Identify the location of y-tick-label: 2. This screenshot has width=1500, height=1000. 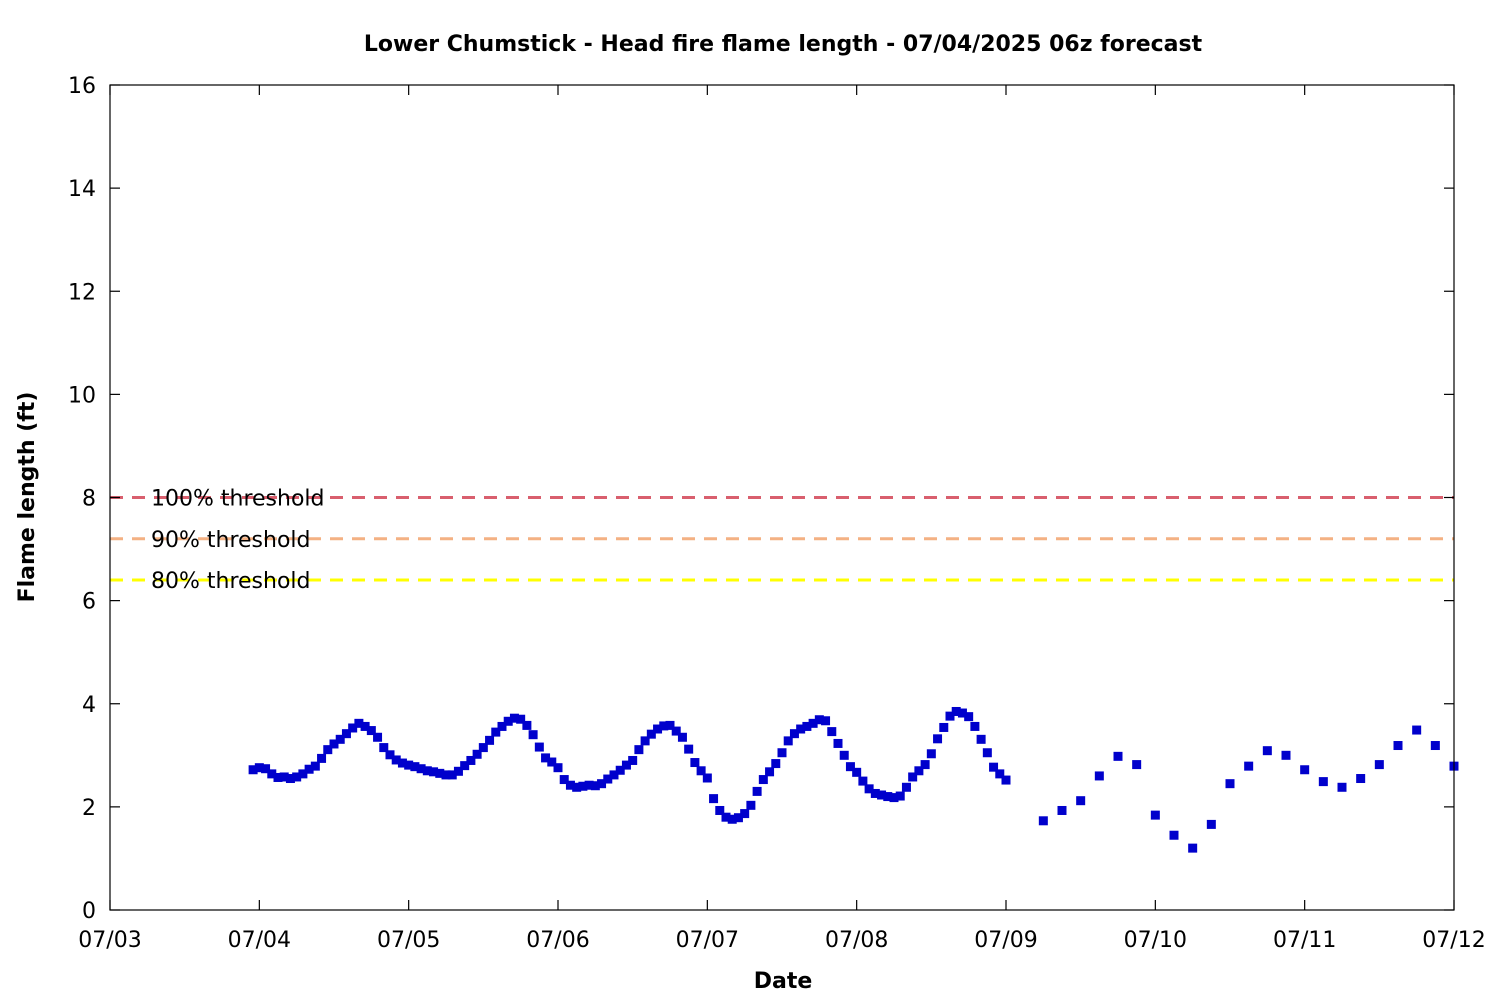
(89, 808).